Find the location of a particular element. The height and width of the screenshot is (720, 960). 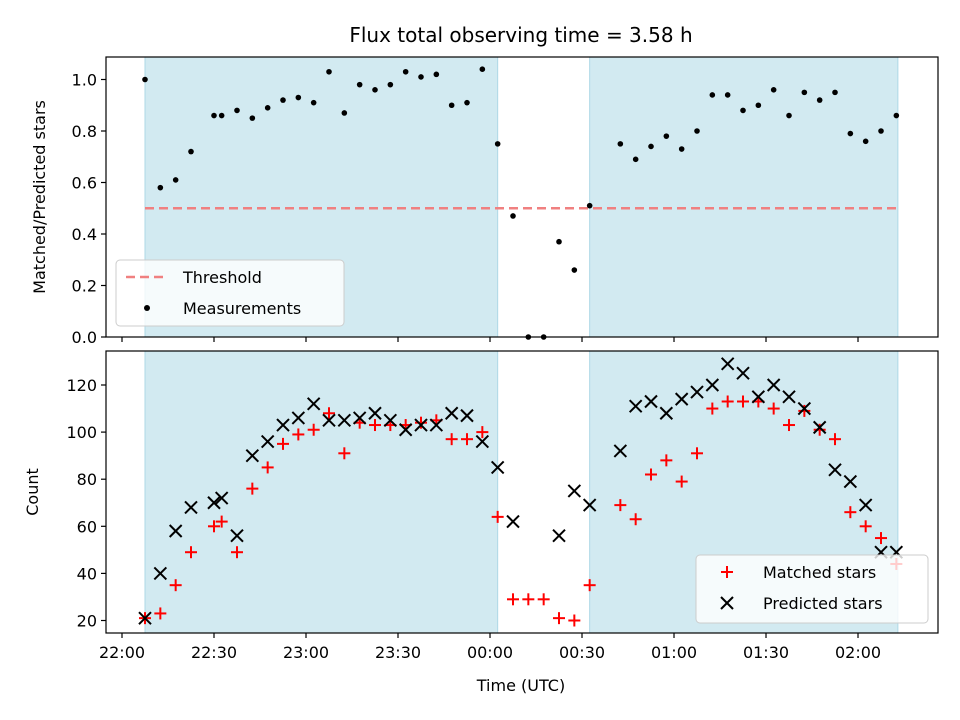

bottom-y-tick-label: 80 is located at coordinates (87, 479).